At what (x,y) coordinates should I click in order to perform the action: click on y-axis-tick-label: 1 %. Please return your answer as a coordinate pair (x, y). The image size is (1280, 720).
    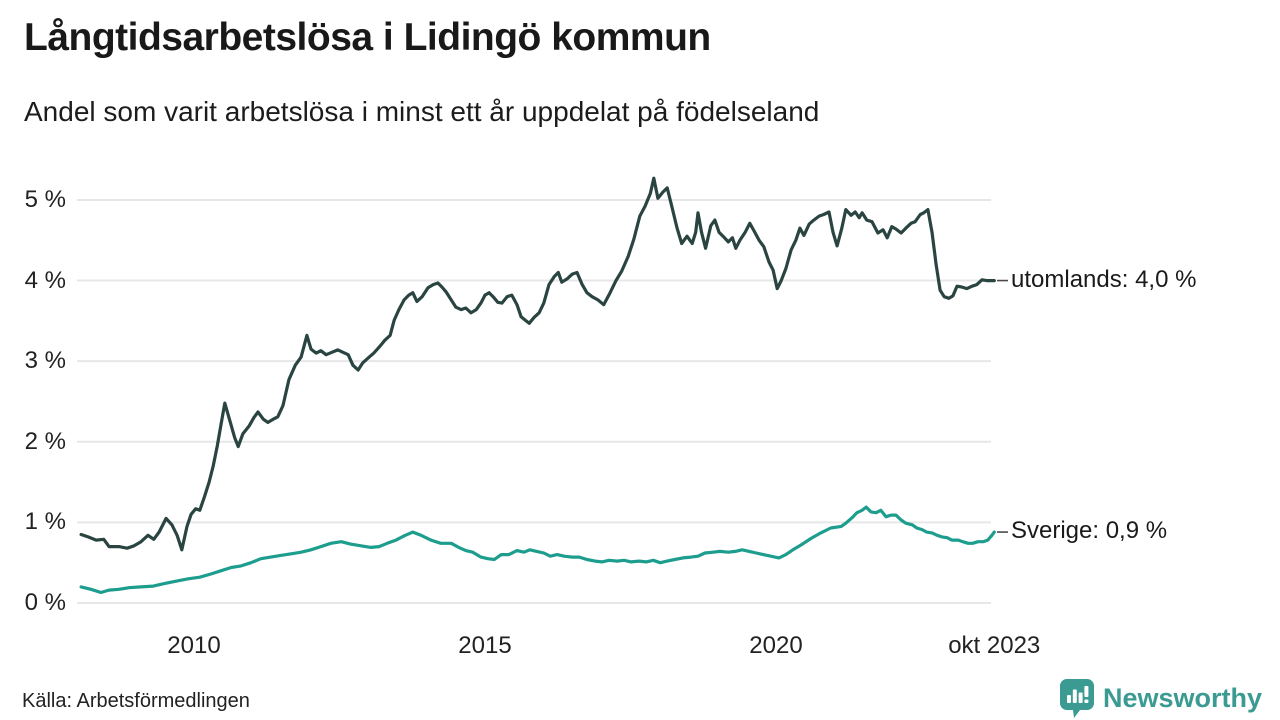
    Looking at the image, I should click on (45, 522).